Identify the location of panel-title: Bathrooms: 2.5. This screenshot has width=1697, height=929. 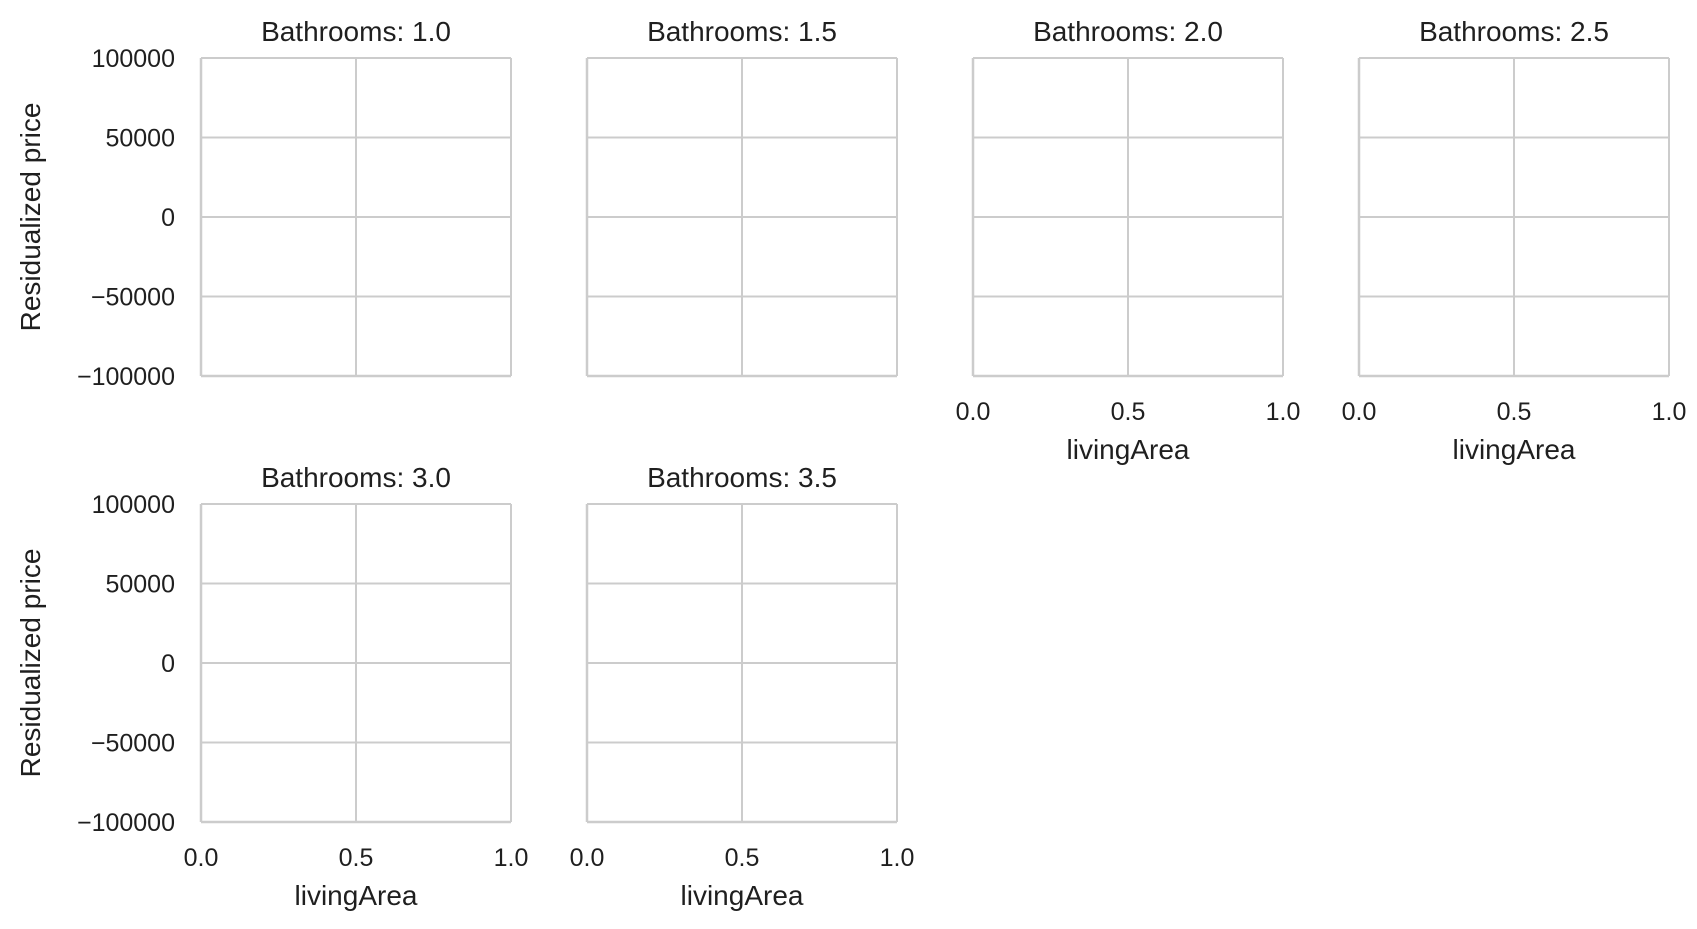
(1514, 31).